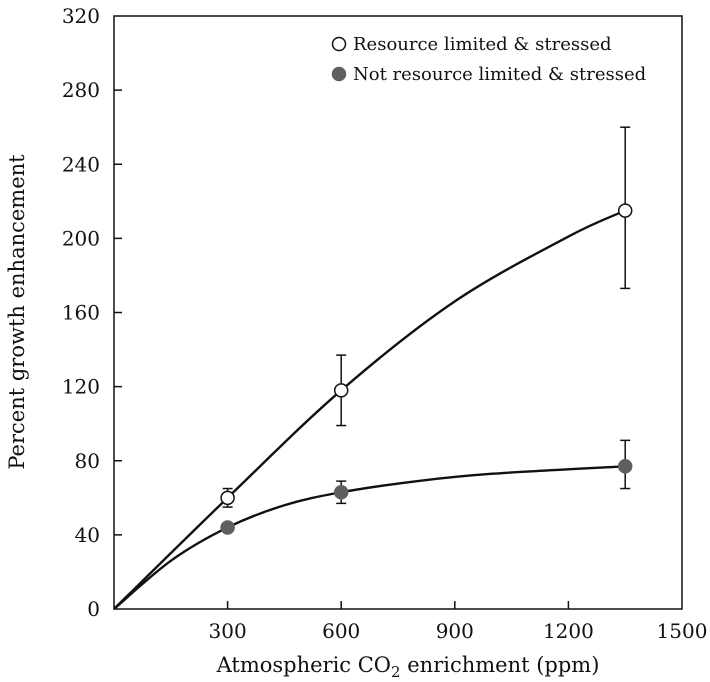 Image resolution: width=710 pixels, height=682 pixels. Describe the element at coordinates (482, 44) in the screenshot. I see `legend-label-1: Resource limited & stressed` at that location.